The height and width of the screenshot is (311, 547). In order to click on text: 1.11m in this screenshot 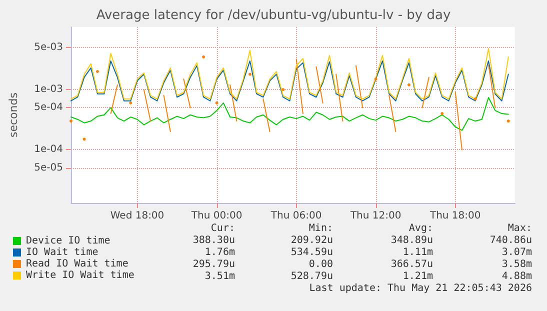, I will do `click(417, 252)`.